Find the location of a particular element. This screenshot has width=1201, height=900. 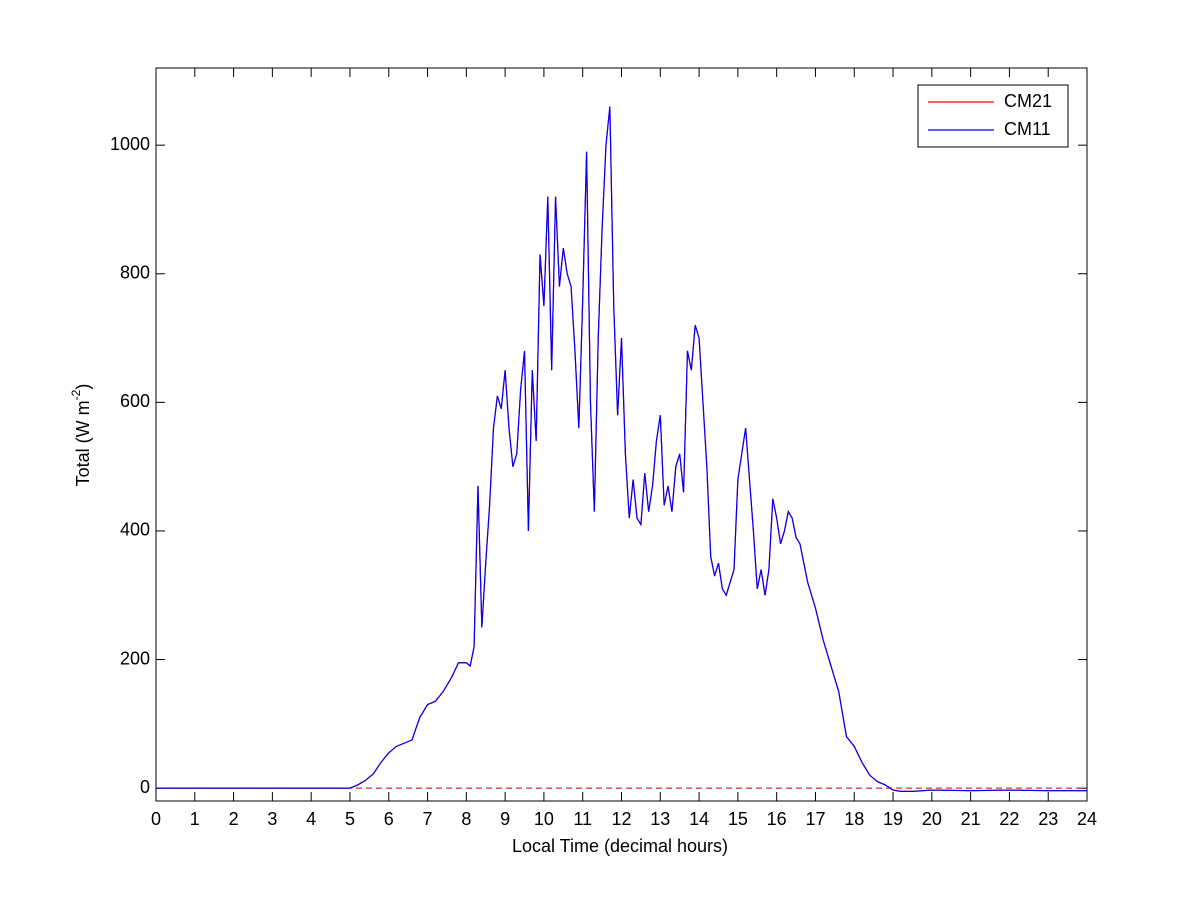

x-tick-label: 5 is located at coordinates (350, 819).